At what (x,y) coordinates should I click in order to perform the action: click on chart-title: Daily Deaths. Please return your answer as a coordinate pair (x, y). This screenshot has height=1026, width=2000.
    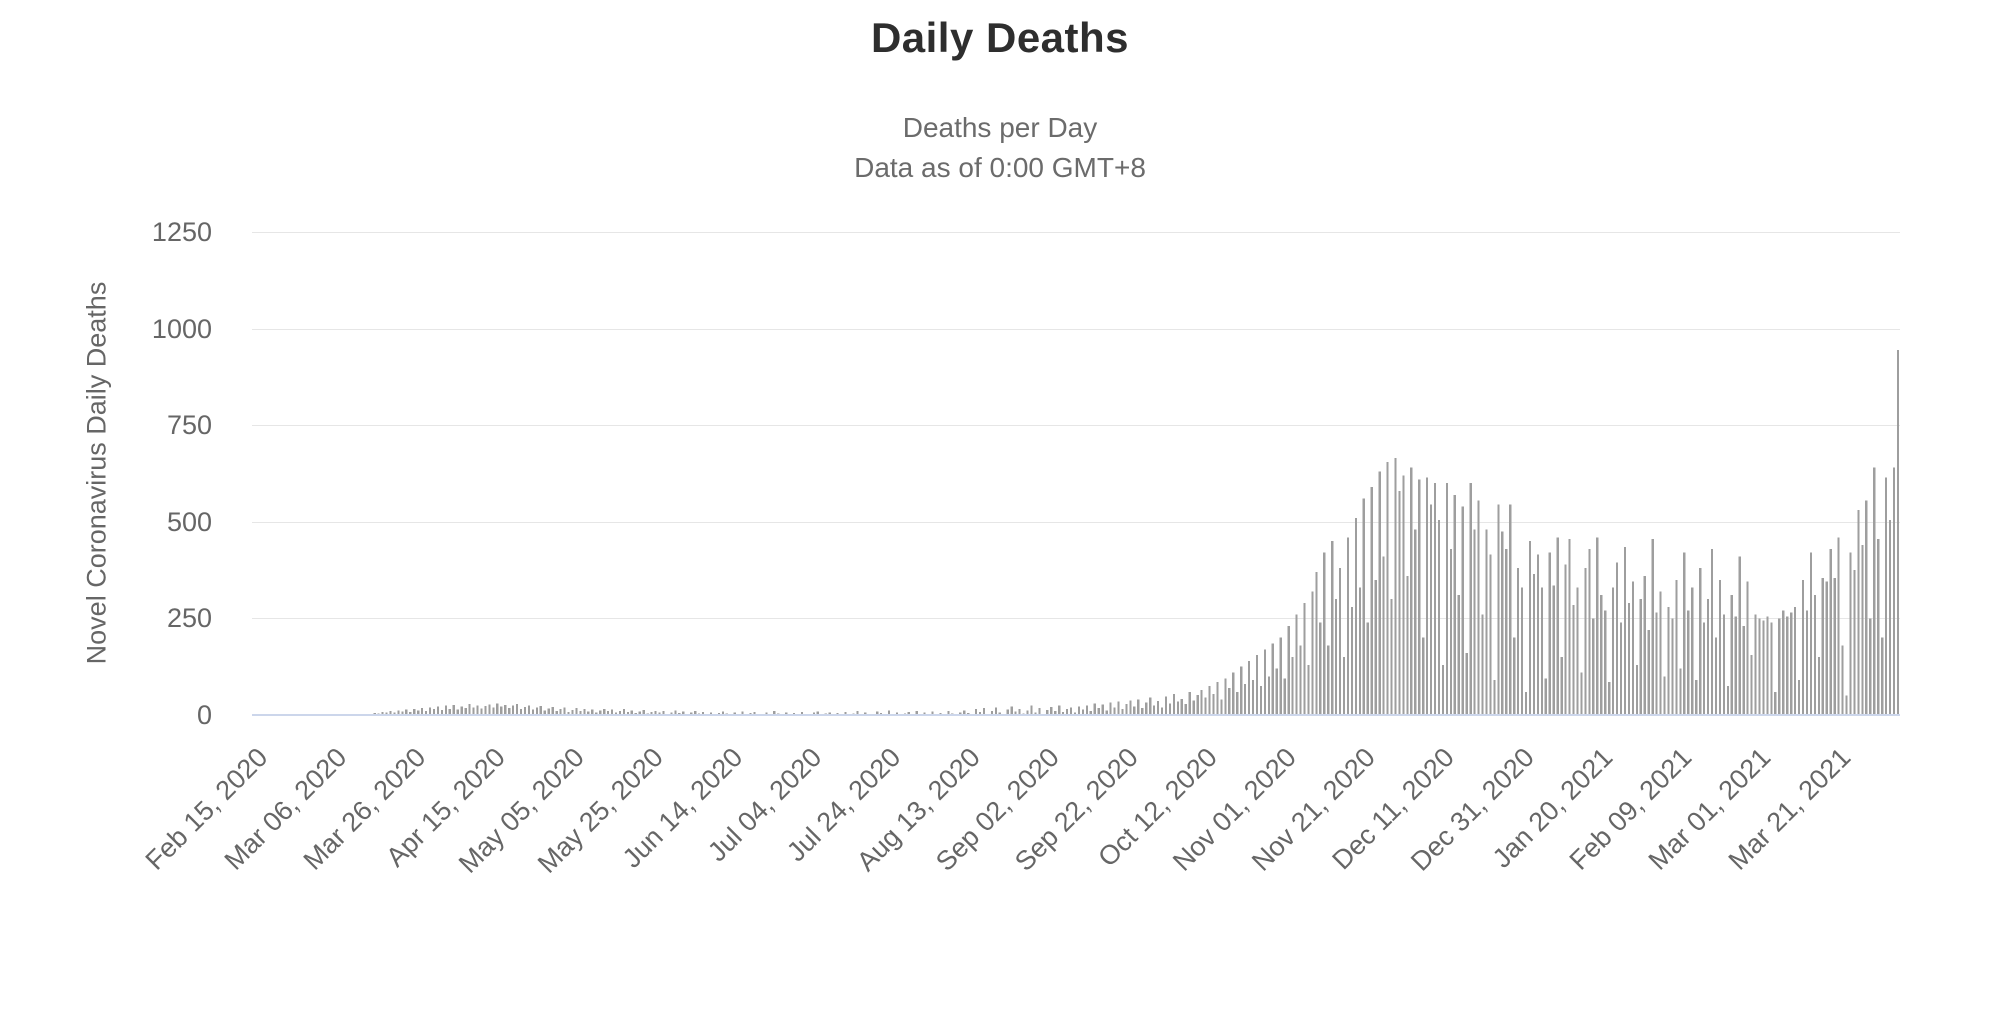
    Looking at the image, I should click on (1000, 37).